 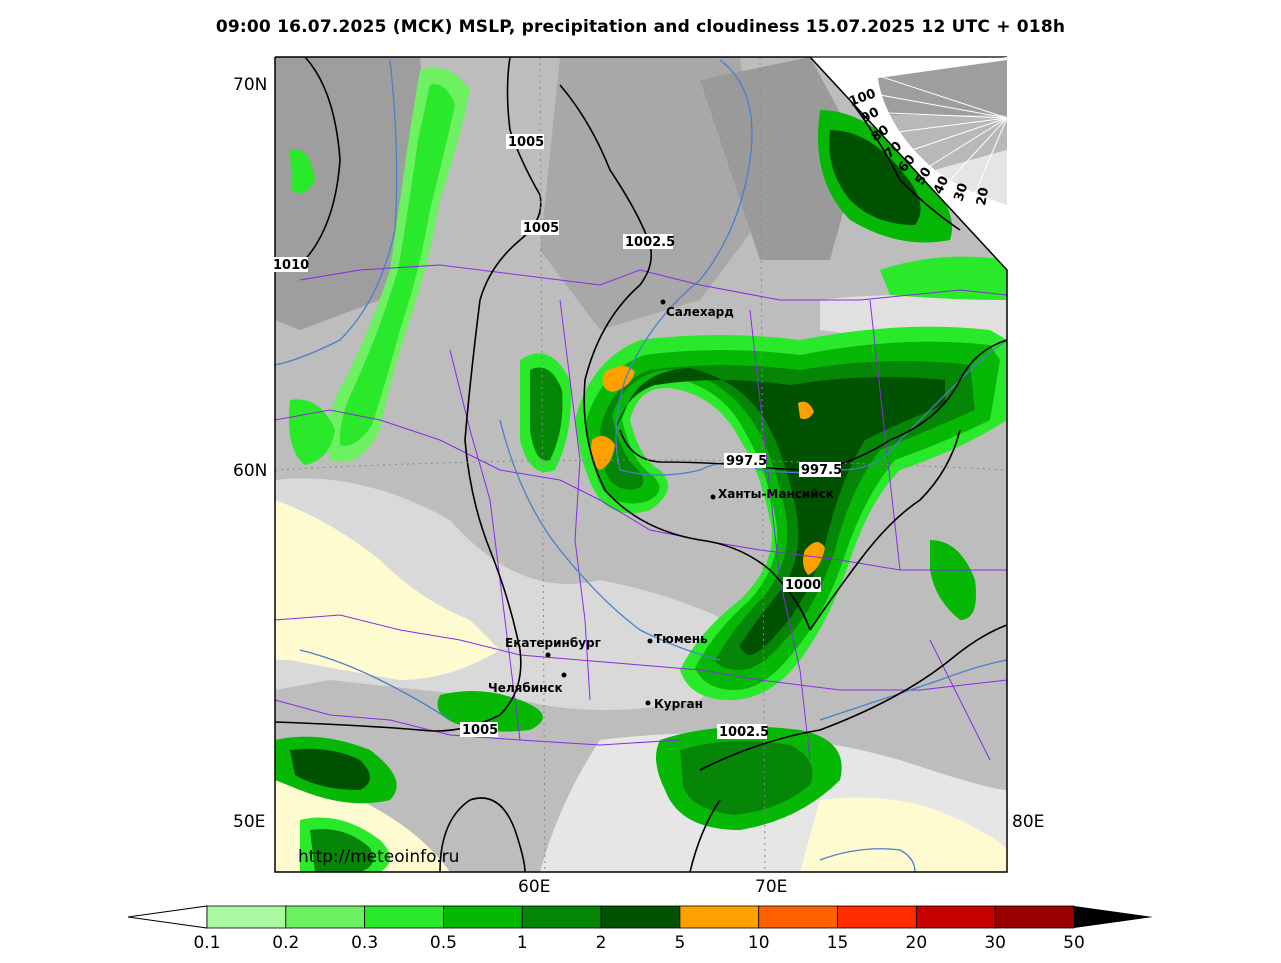 I want to click on colorbar-label: 15, so click(x=838, y=943).